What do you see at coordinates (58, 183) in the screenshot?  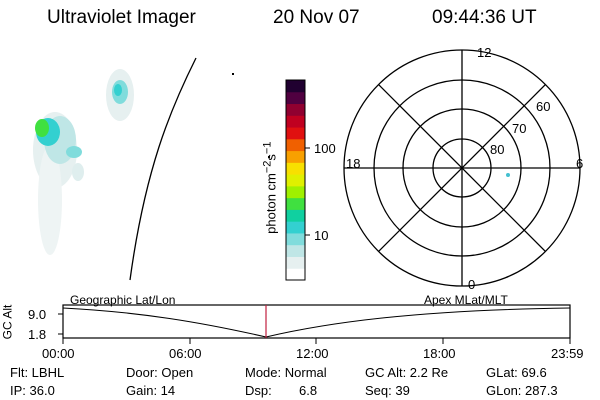 I see `aurora-emission-left` at bounding box center [58, 183].